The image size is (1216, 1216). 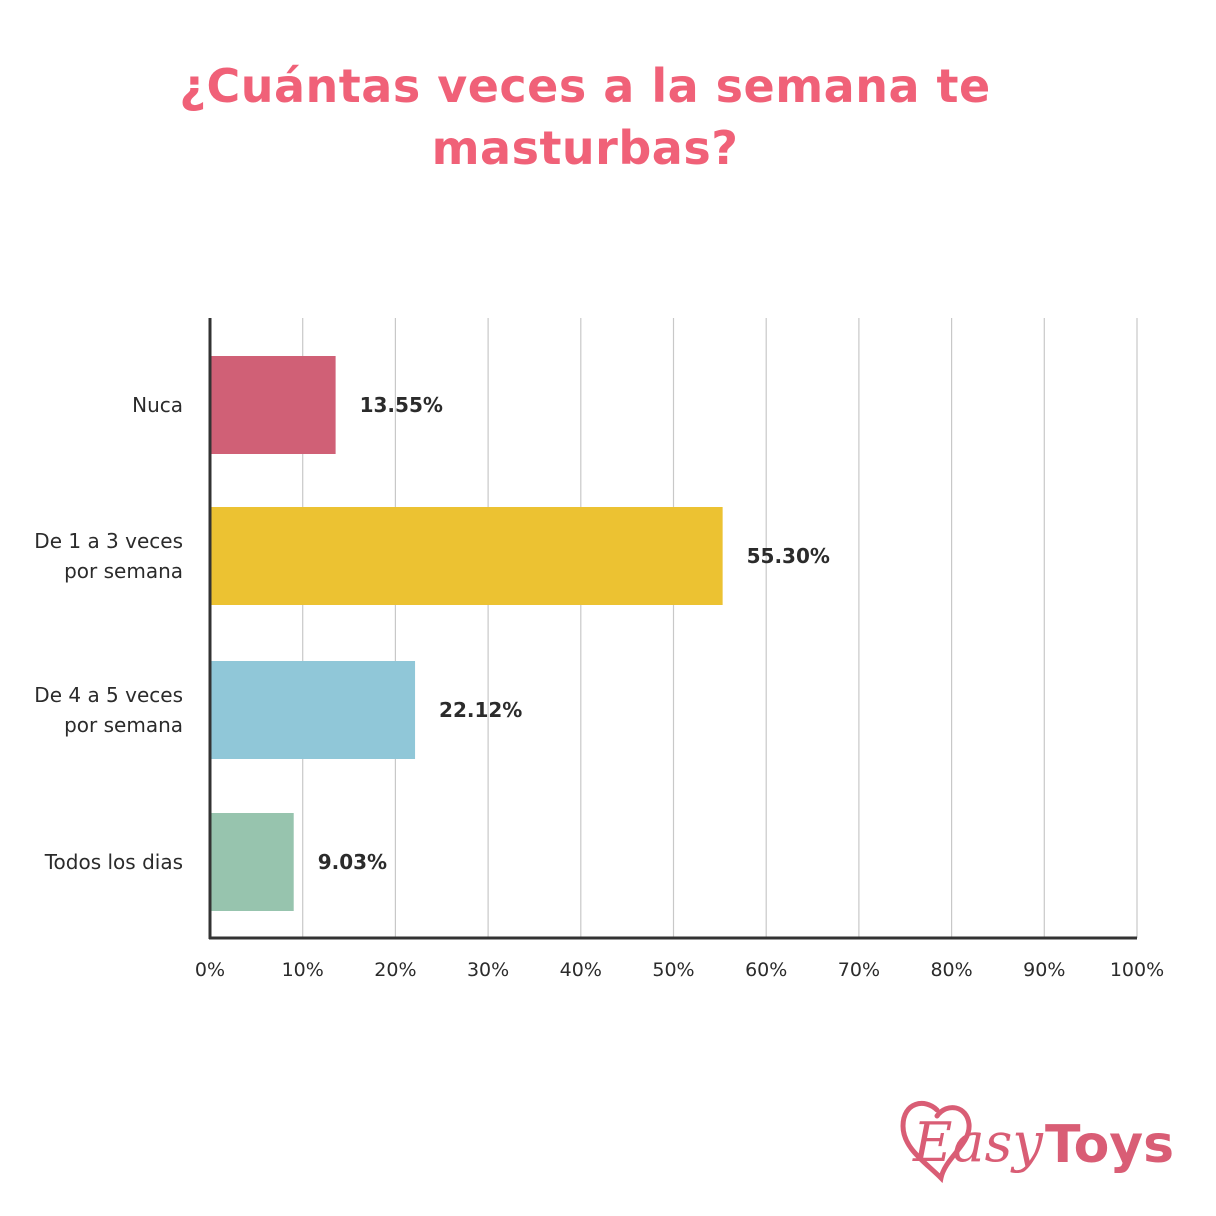 What do you see at coordinates (303, 970) in the screenshot?
I see `x-tick-label-10: 10%` at bounding box center [303, 970].